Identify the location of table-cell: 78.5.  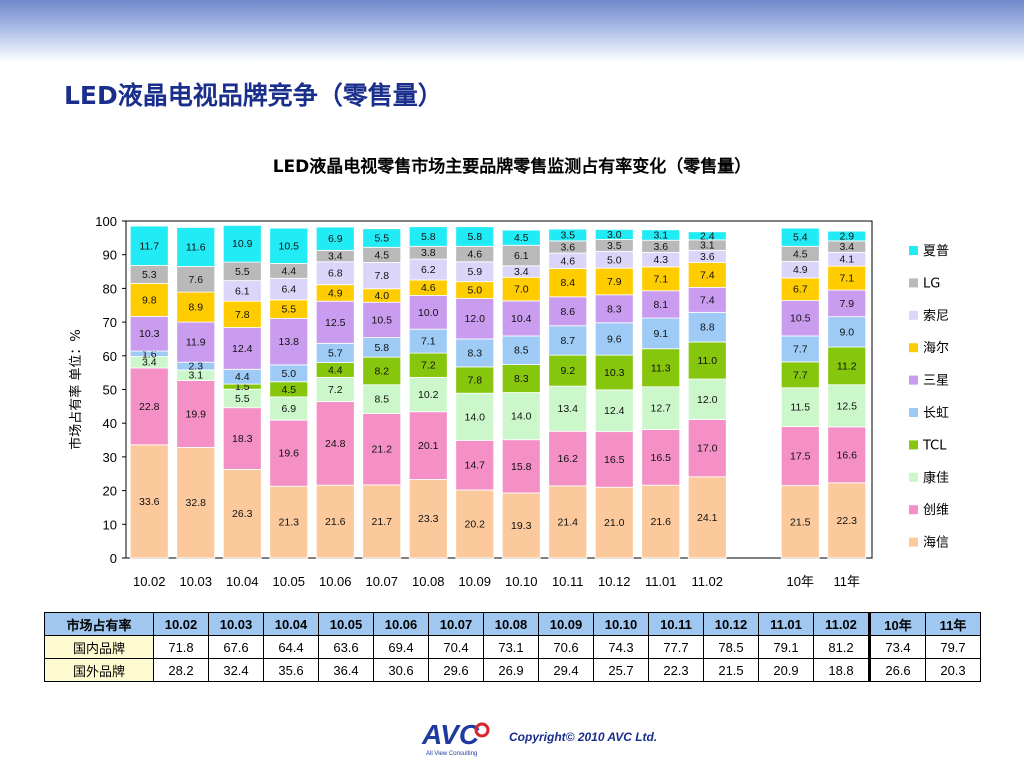
(731, 647).